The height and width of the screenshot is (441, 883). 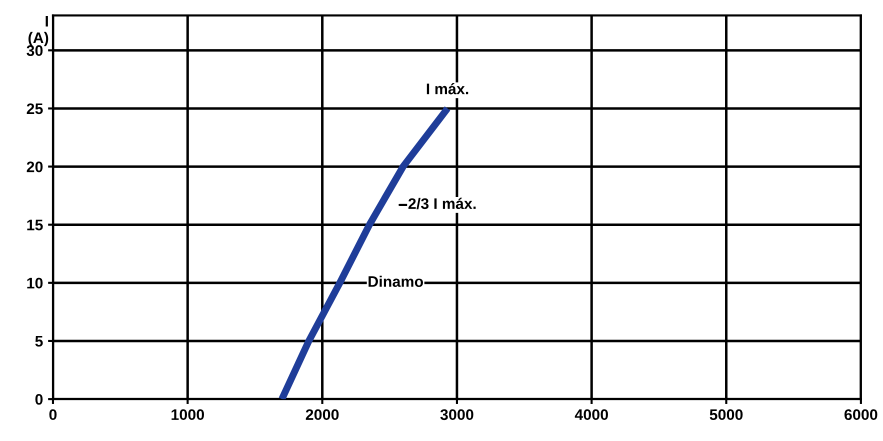 What do you see at coordinates (322, 414) in the screenshot?
I see `x-tick-label: 2000` at bounding box center [322, 414].